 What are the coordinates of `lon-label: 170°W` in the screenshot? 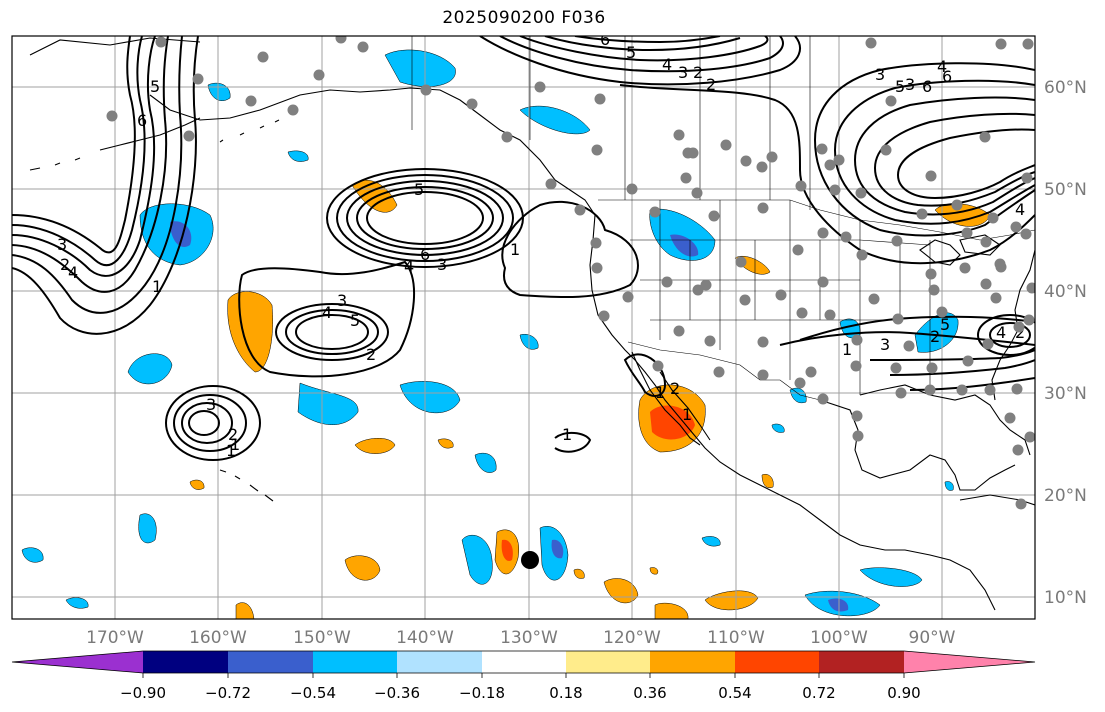 It's located at (115, 638).